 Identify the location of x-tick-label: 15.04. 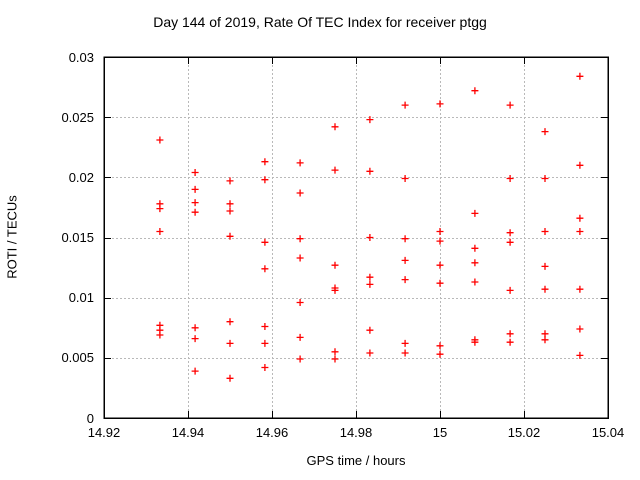
(608, 432).